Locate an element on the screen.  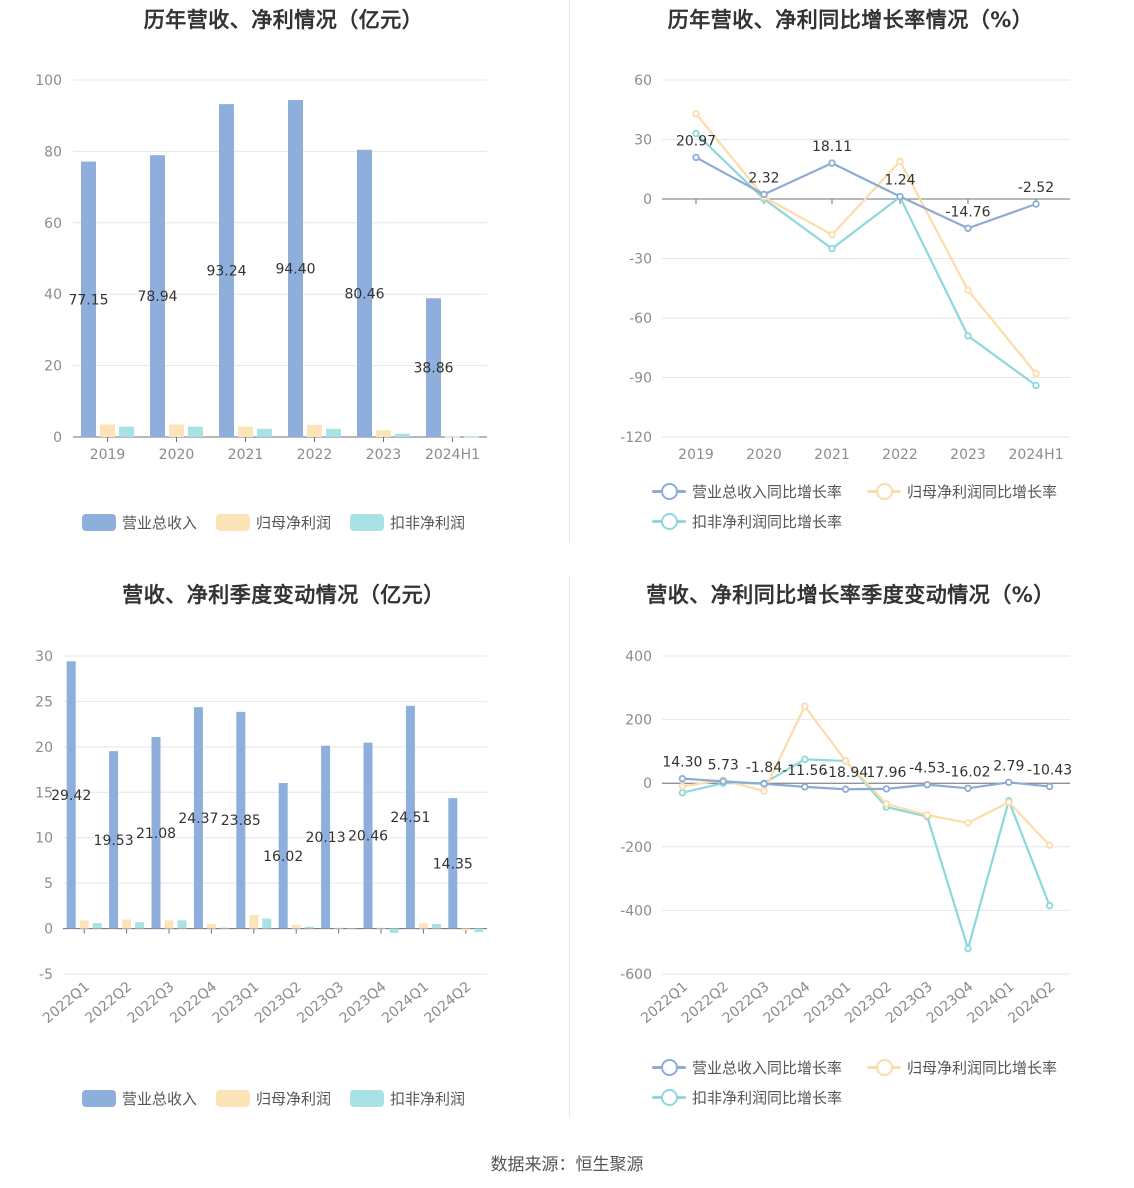
panel-title: 营收、净利同比增长率季度变动情况（%） is located at coordinates (850, 595).